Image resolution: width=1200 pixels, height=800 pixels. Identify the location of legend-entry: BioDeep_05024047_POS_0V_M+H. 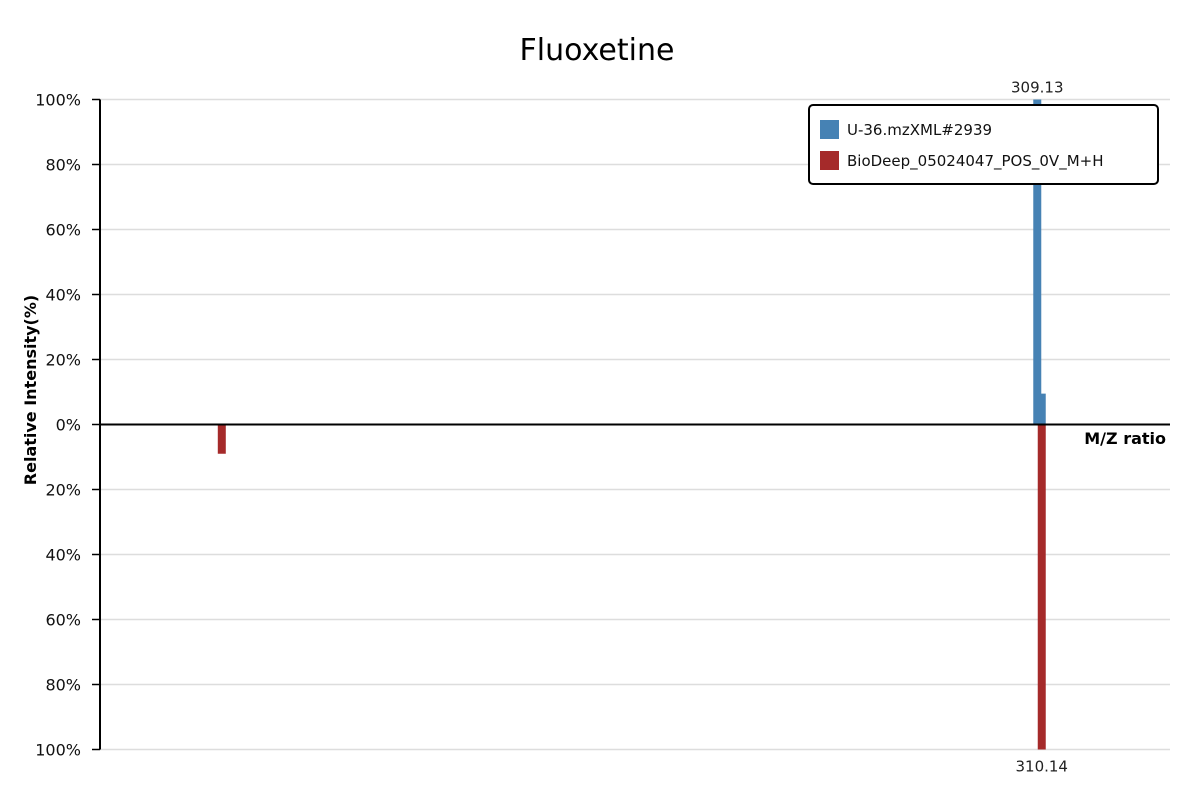
(975, 161).